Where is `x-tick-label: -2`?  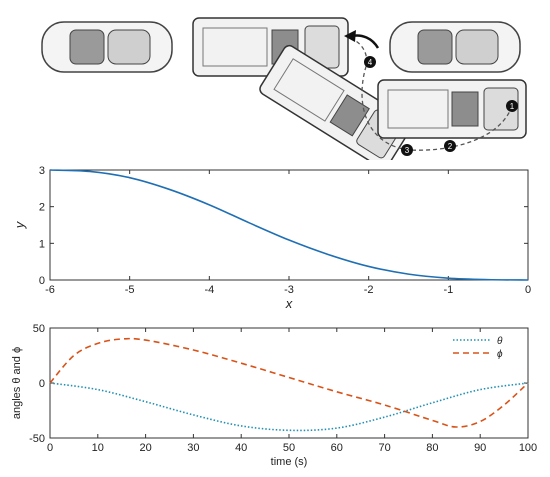
x-tick-label: -2 is located at coordinates (369, 290).